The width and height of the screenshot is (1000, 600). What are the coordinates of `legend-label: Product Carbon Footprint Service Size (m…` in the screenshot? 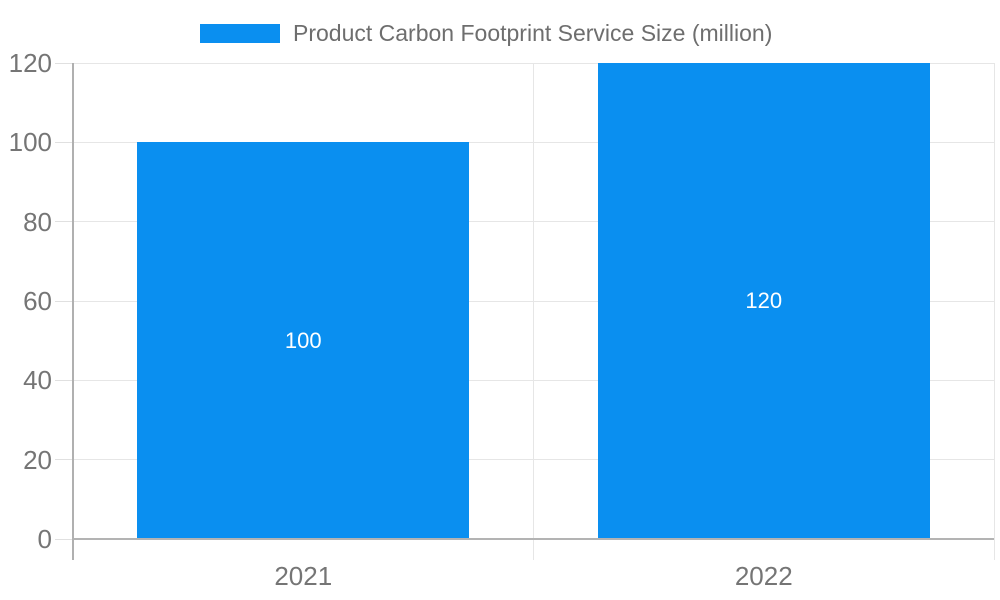 It's located at (533, 32).